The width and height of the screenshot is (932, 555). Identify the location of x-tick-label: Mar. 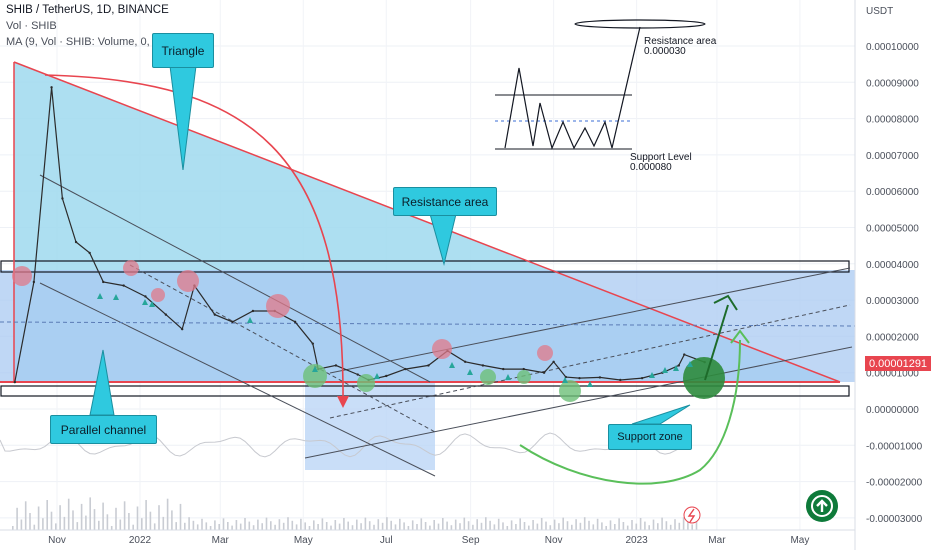
(717, 540).